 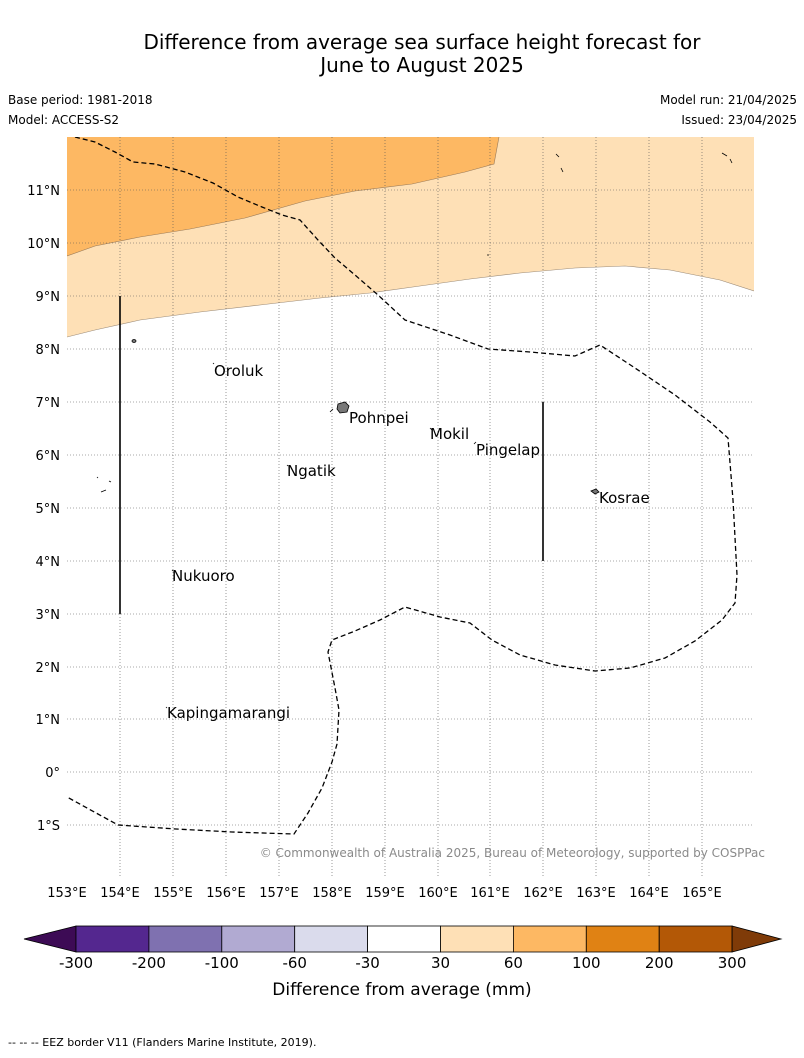 What do you see at coordinates (43, 244) in the screenshot?
I see `lat-tick-label: 10°N` at bounding box center [43, 244].